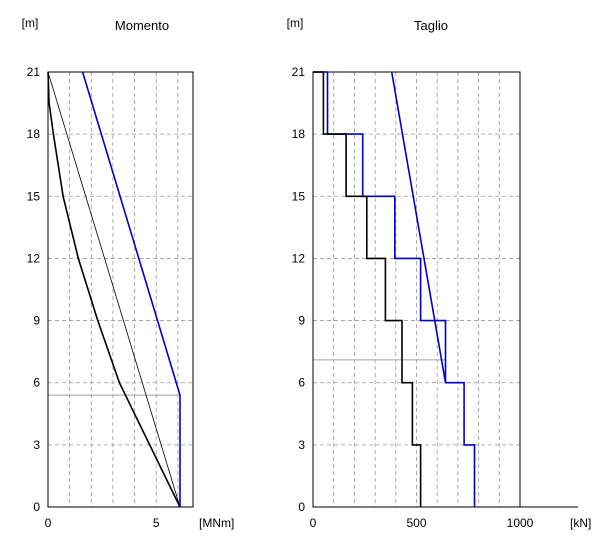  I want to click on x-tick-label: 500, so click(416, 523).